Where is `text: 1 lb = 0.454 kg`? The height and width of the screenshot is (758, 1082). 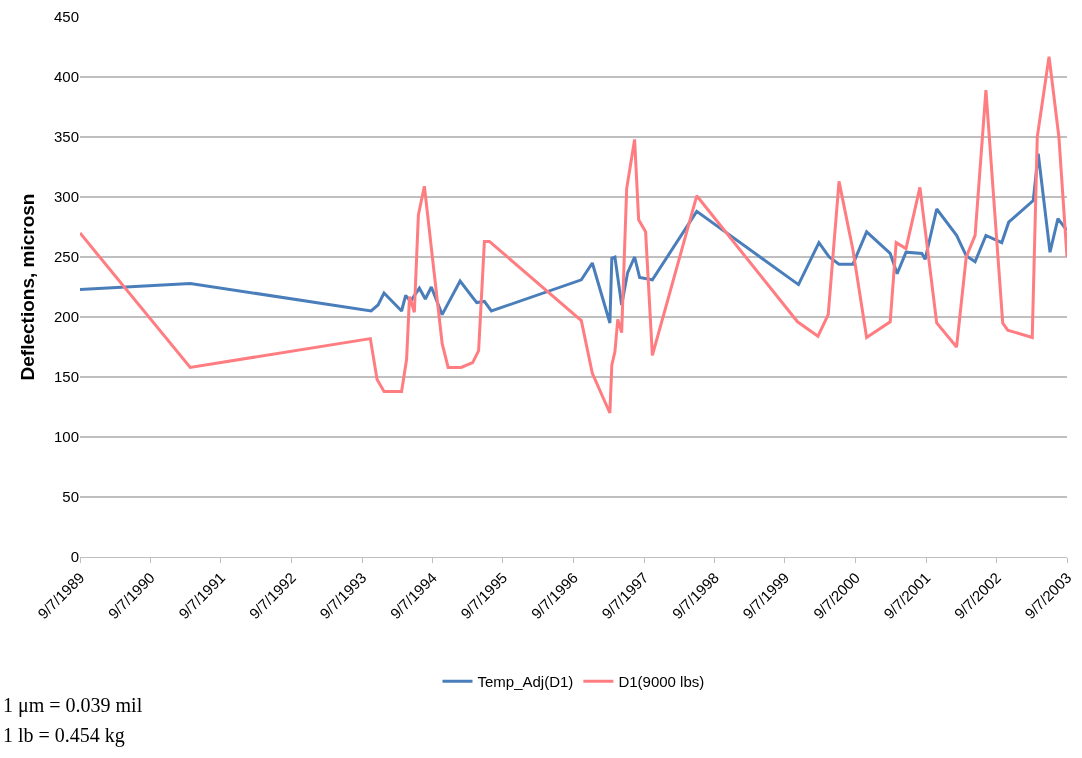
text: 1 lb = 0.454 kg is located at coordinates (64, 735).